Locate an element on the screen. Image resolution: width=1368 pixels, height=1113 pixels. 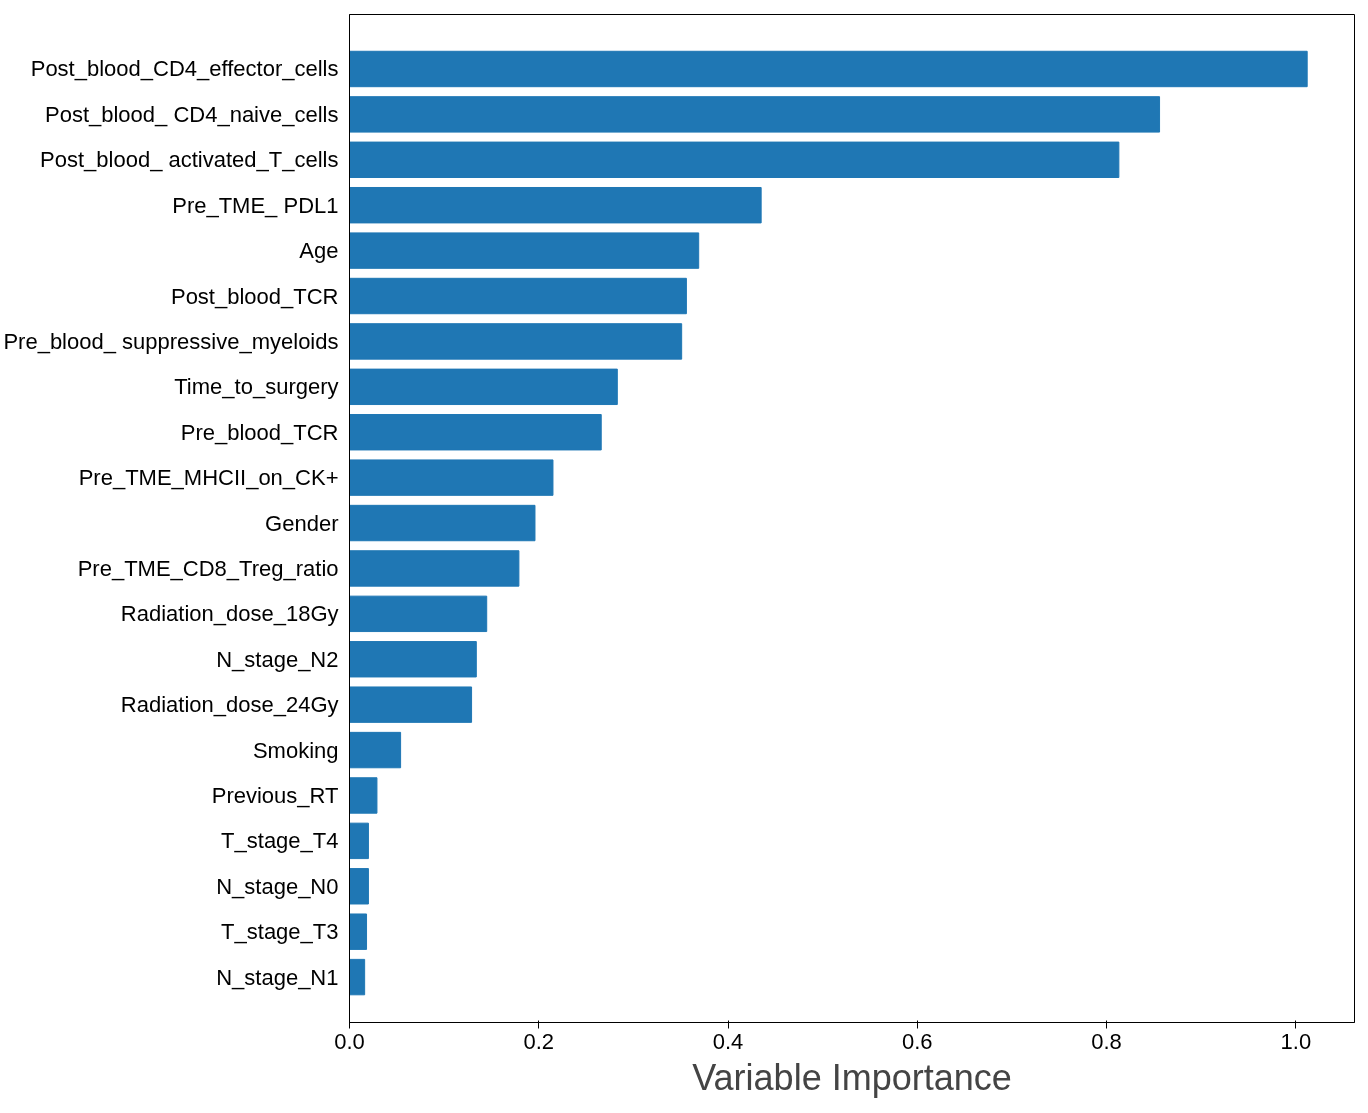
y-tick-label: Smoking is located at coordinates (295, 750).